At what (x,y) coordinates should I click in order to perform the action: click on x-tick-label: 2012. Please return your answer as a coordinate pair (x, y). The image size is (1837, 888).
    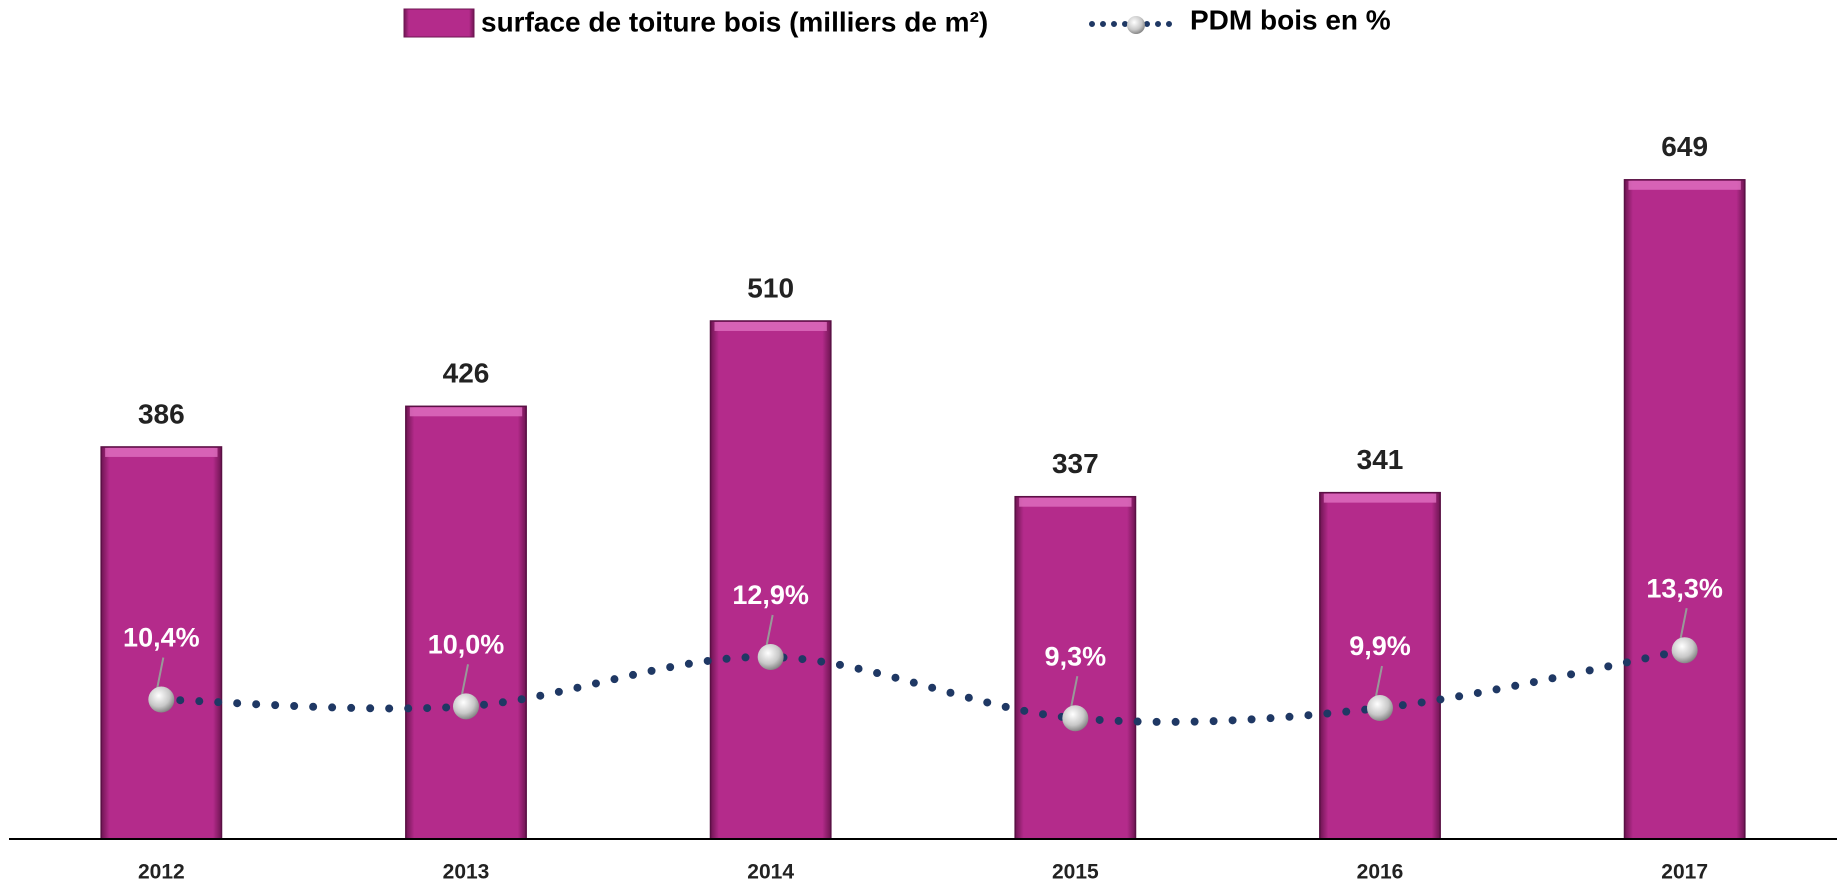
    Looking at the image, I should click on (161, 872).